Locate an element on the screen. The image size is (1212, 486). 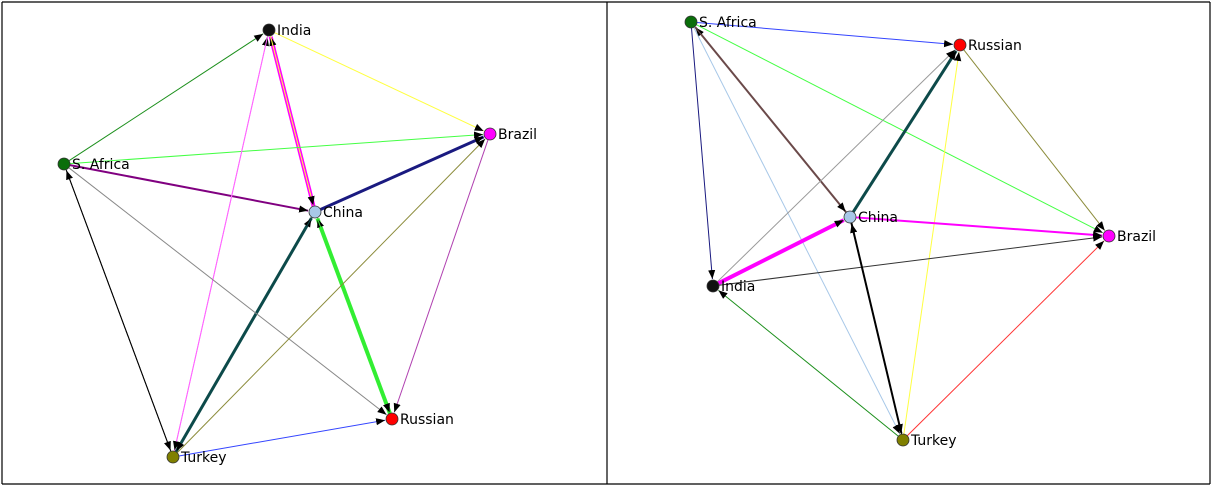
edge-turkey-to-brazil is located at coordinates (1005, 338).